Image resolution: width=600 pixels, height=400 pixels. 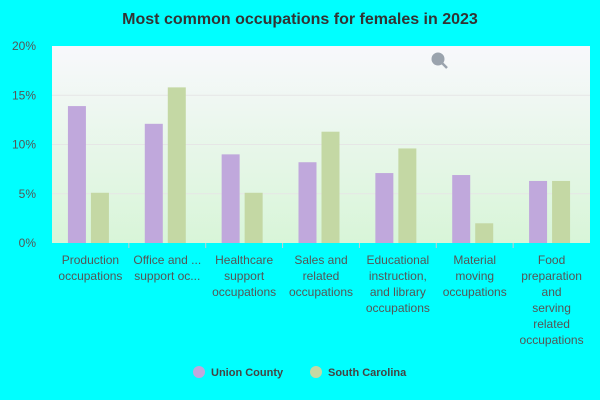 I want to click on legend-label: Union County, so click(x=247, y=373).